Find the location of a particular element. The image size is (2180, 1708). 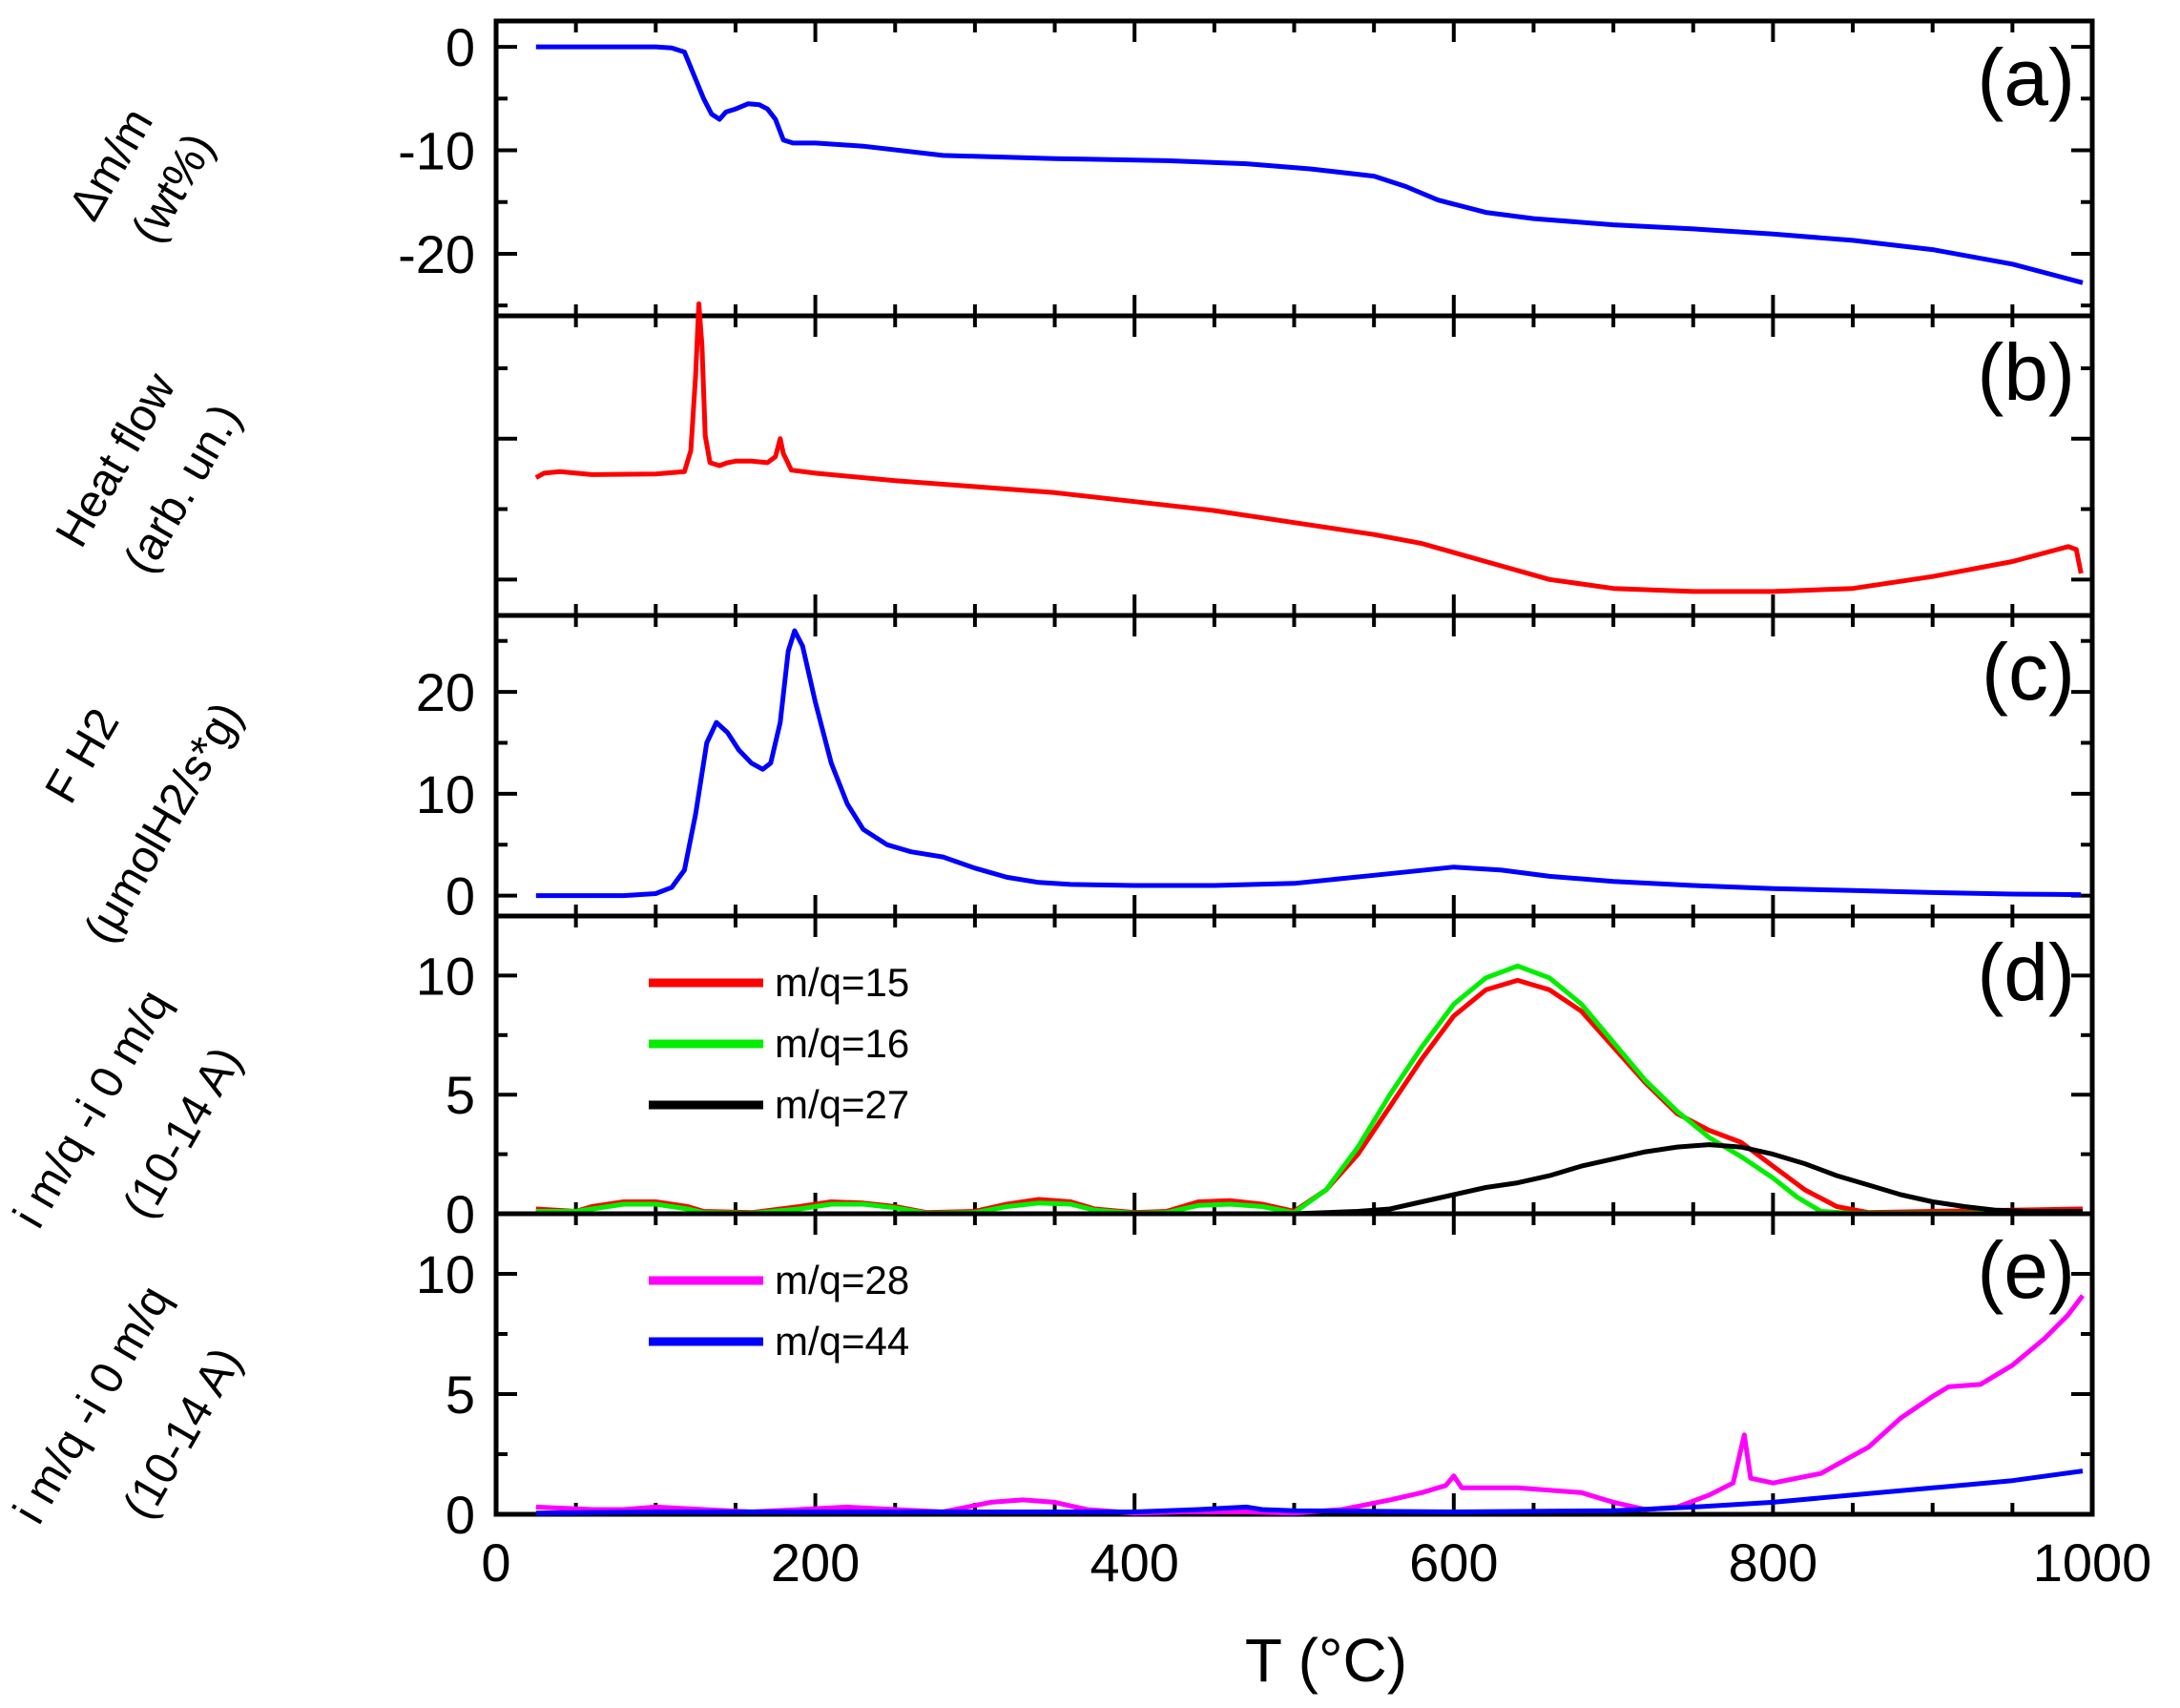

ylabel-c-line1: F H2 is located at coordinates (83, 756).